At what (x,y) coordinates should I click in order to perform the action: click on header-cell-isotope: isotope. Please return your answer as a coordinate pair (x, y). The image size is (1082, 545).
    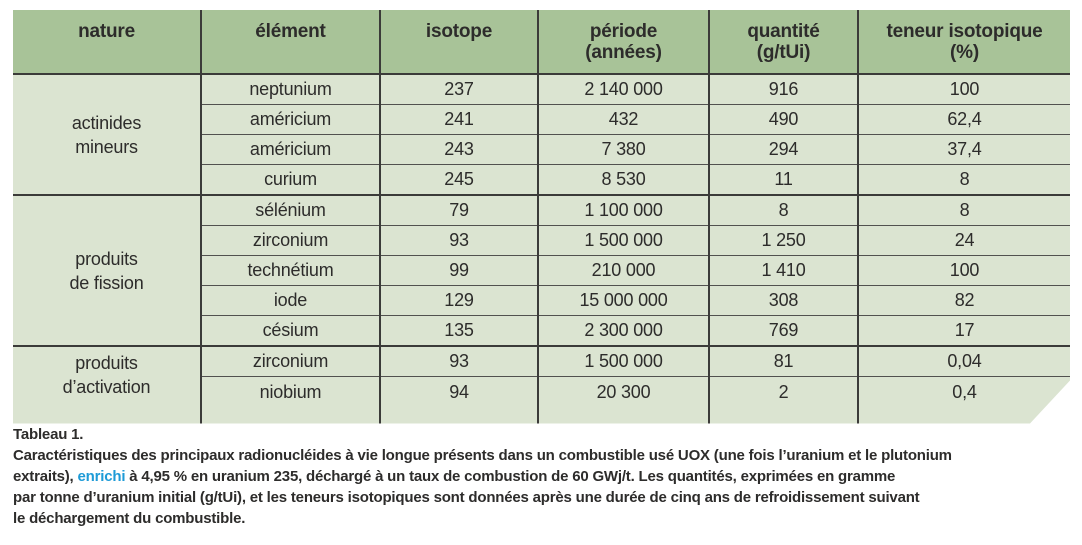
    Looking at the image, I should click on (459, 42).